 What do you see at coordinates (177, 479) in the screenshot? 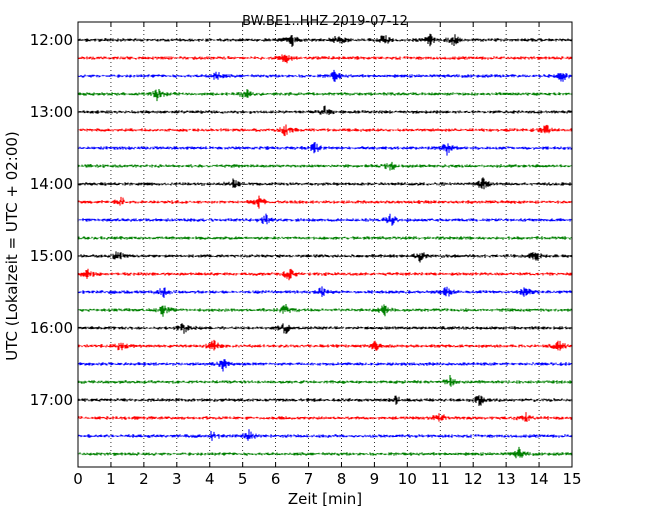
I see `x-tick-label-3: 3` at bounding box center [177, 479].